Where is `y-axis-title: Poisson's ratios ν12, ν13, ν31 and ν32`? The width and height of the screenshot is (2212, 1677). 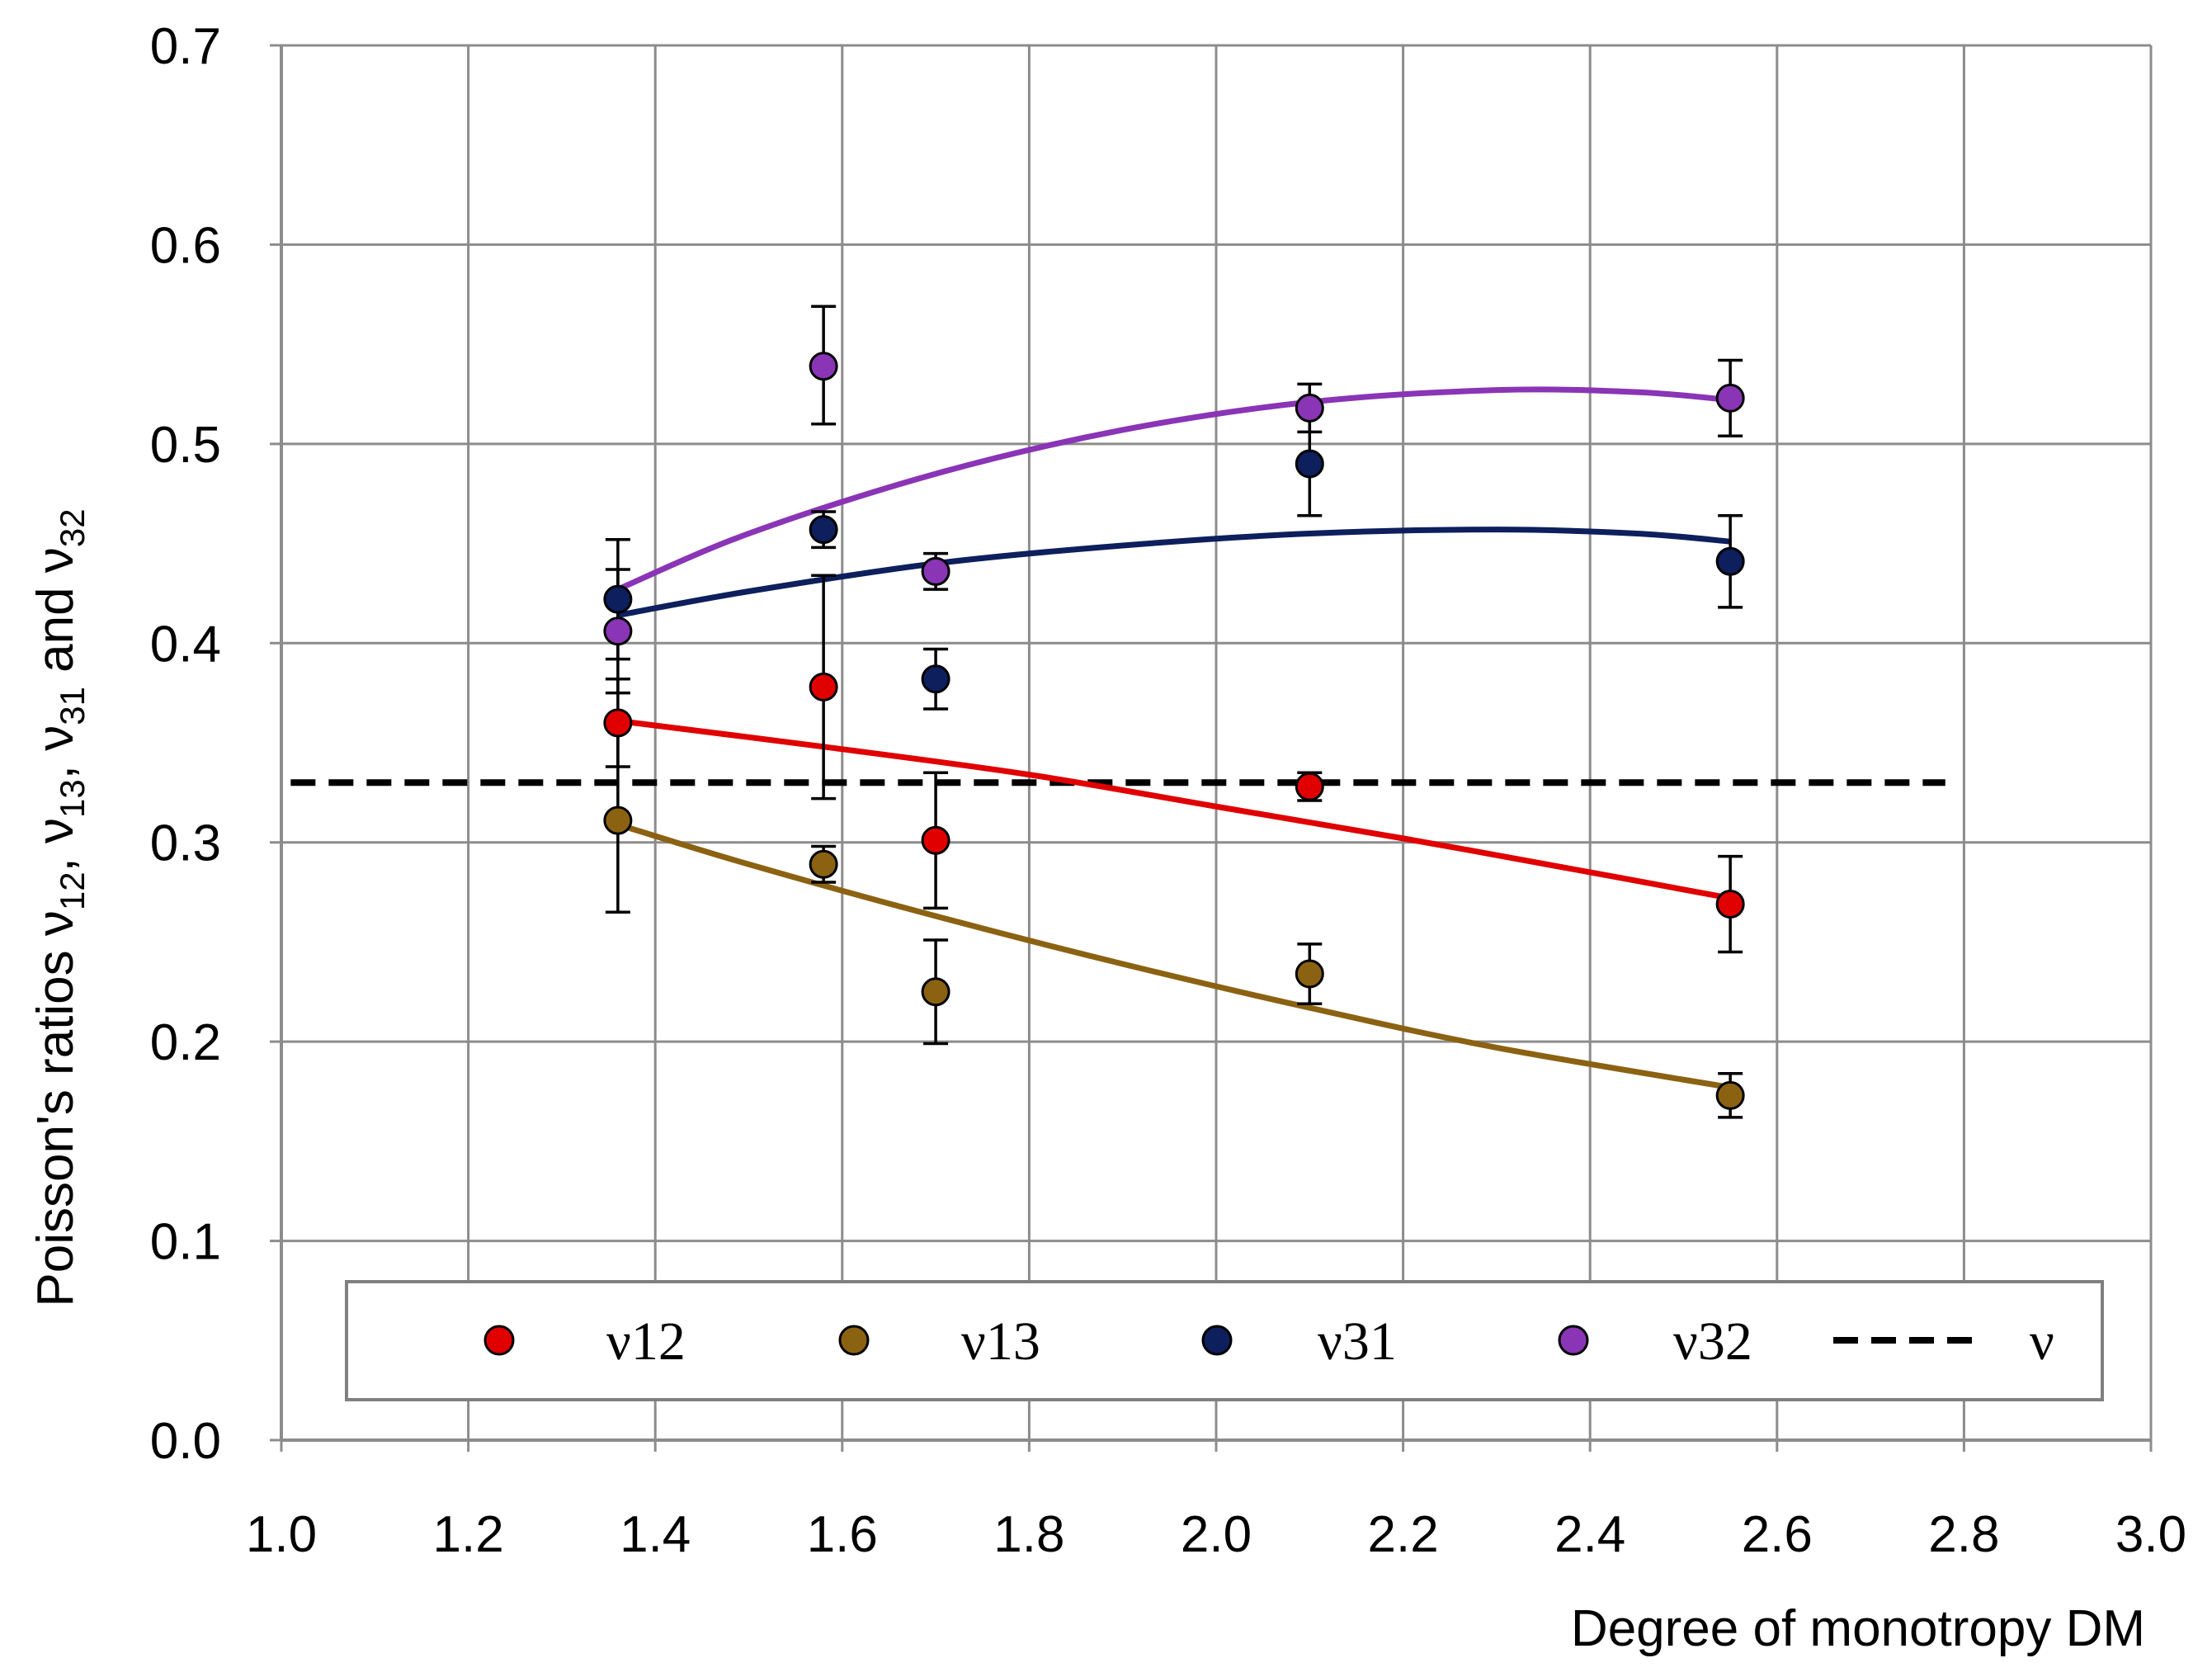
y-axis-title: Poisson's ratios ν12, ν13, ν31 and ν32 is located at coordinates (59, 907).